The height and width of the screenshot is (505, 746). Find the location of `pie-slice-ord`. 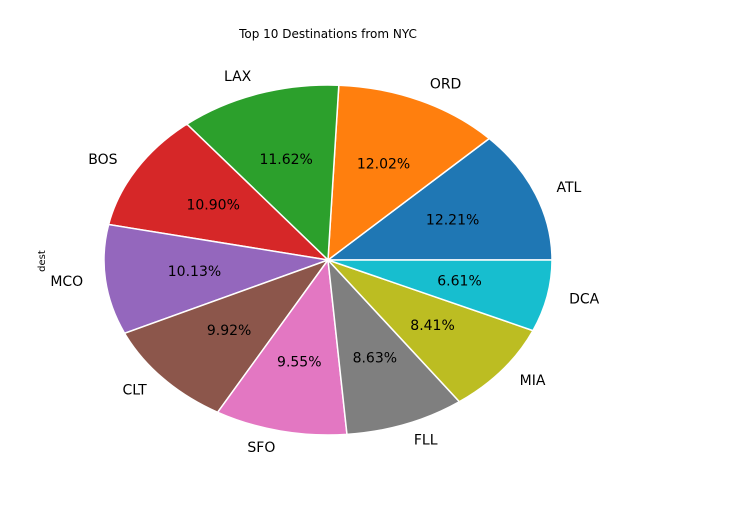

pie-slice-ord is located at coordinates (408, 172).